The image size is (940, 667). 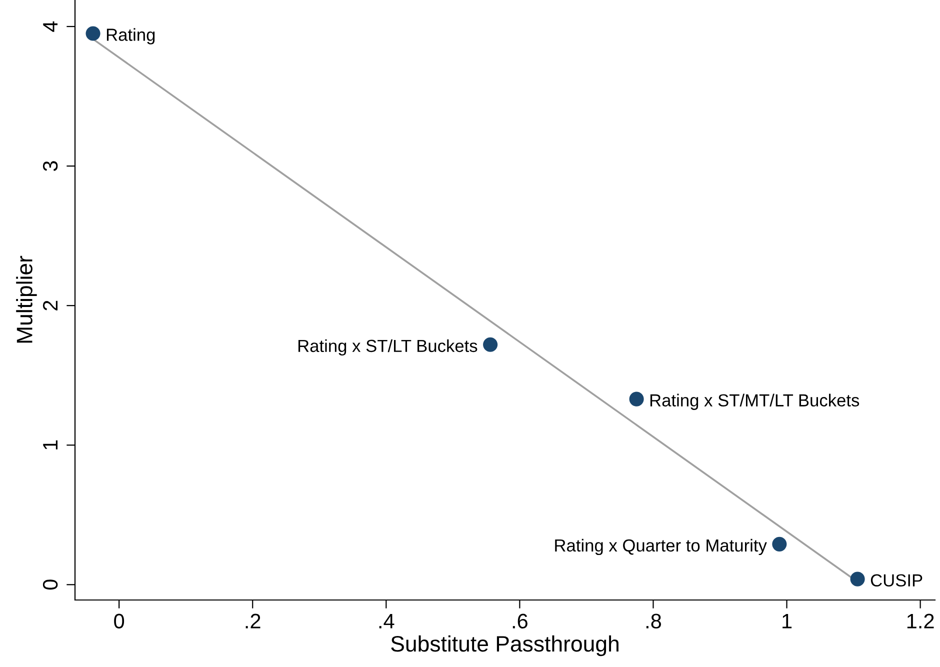 I want to click on x-axis-title: Substitute Passthrough, so click(x=504, y=645).